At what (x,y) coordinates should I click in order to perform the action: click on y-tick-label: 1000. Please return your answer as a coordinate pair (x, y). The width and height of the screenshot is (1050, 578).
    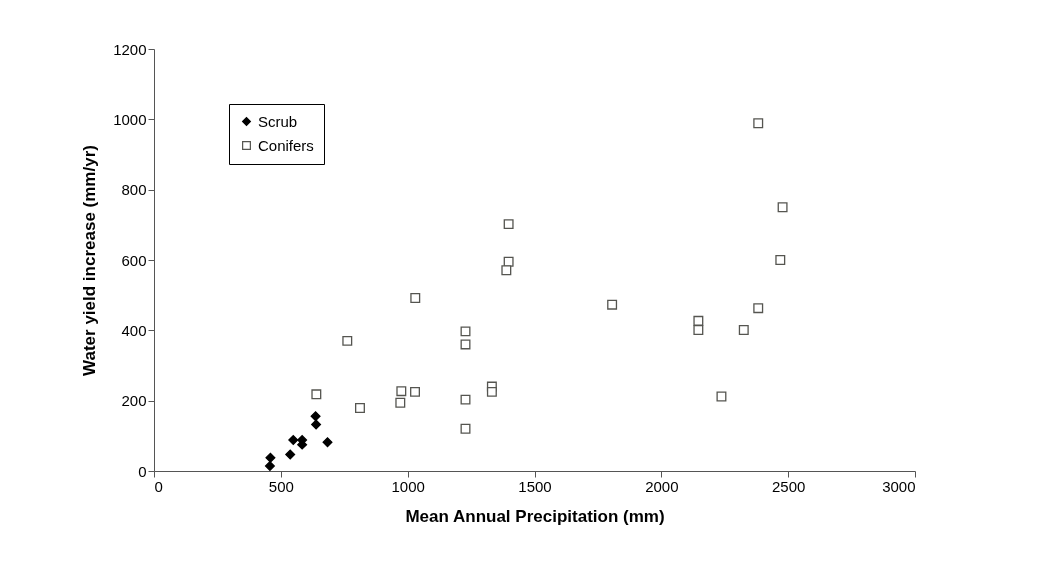
    Looking at the image, I should click on (130, 119).